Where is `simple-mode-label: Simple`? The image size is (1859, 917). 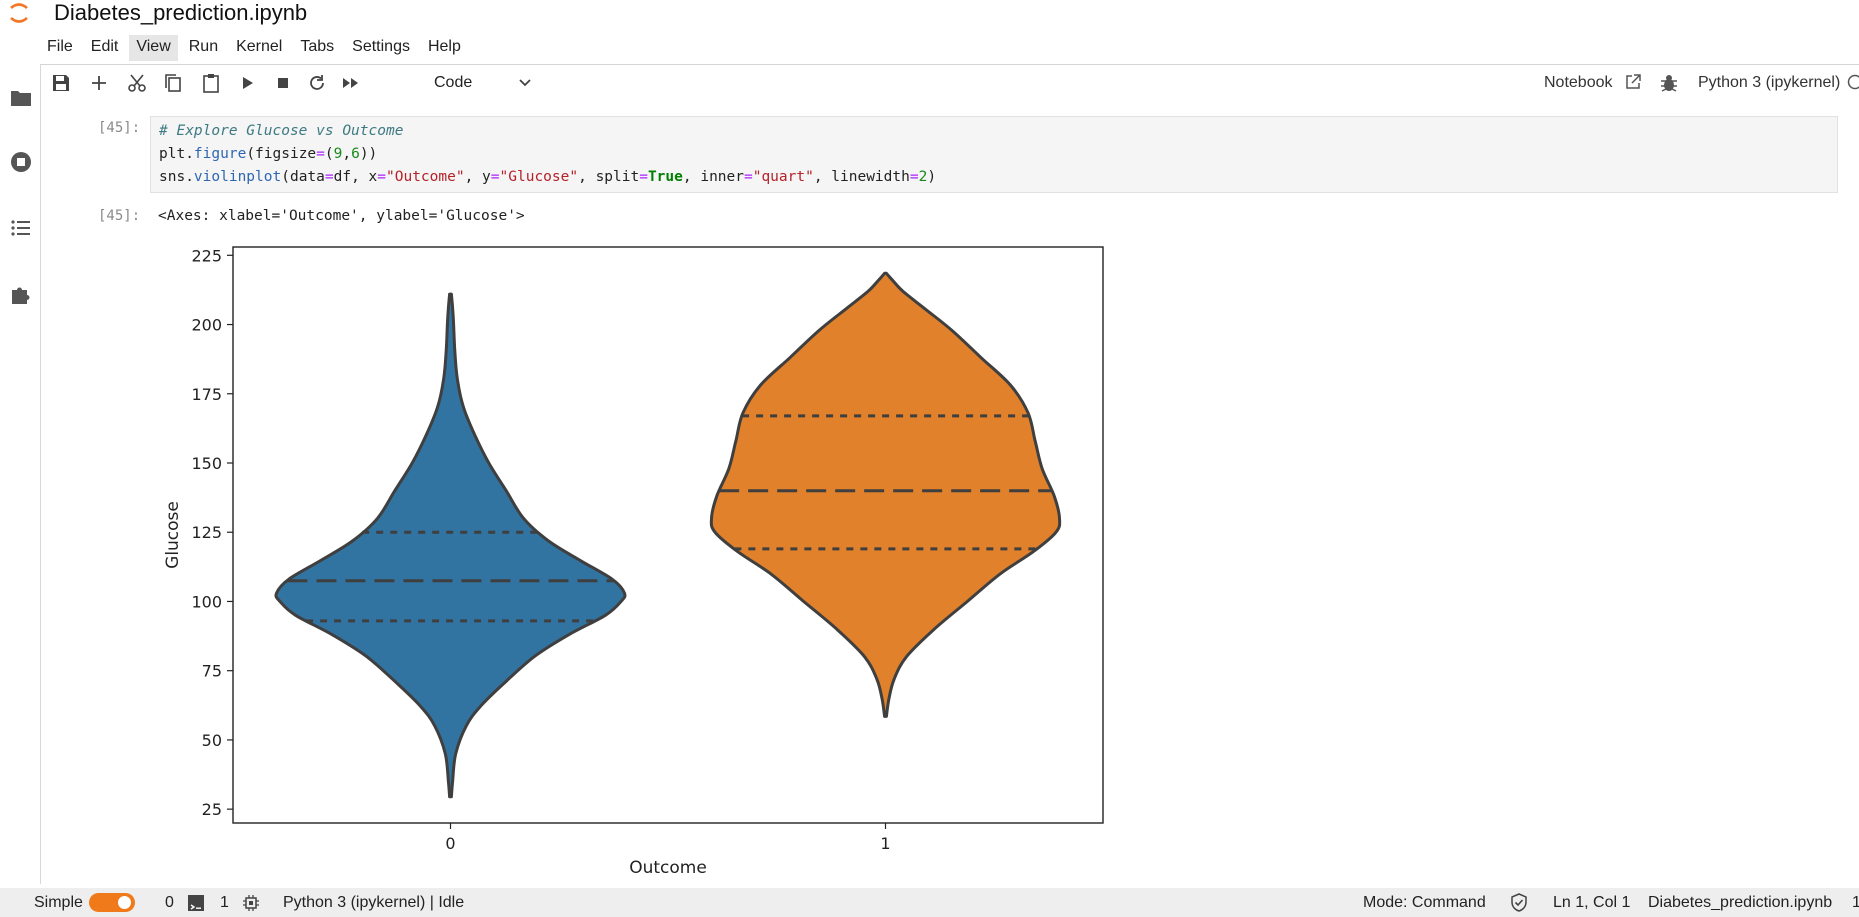
simple-mode-label: Simple is located at coordinates (58, 902).